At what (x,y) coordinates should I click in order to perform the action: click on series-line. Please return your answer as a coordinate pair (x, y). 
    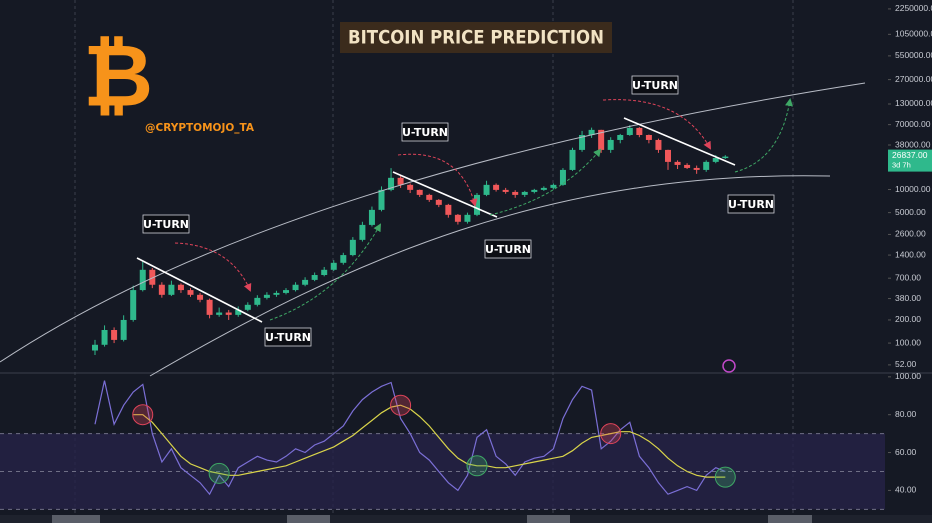
    Looking at the image, I should click on (429, 441).